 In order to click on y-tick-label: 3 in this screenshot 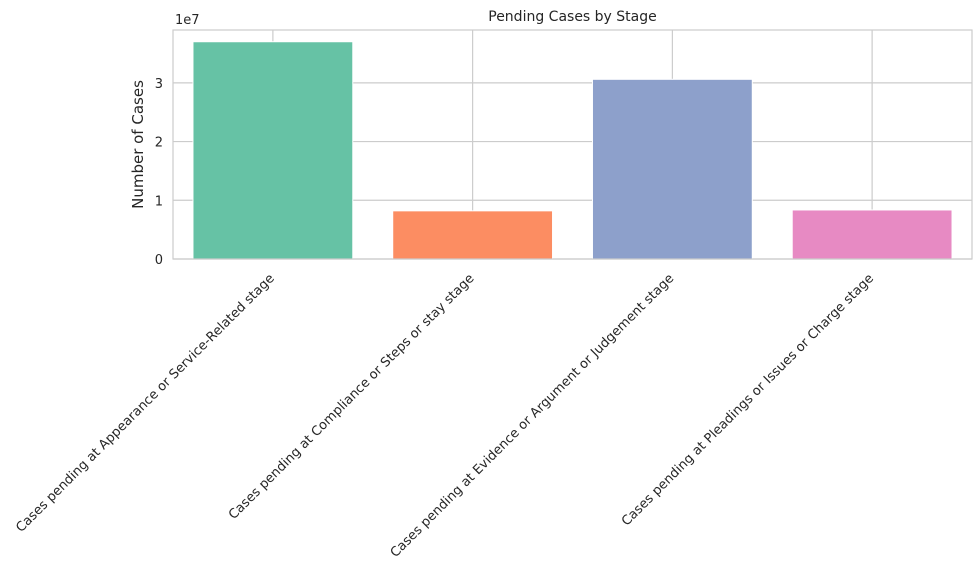, I will do `click(159, 84)`.